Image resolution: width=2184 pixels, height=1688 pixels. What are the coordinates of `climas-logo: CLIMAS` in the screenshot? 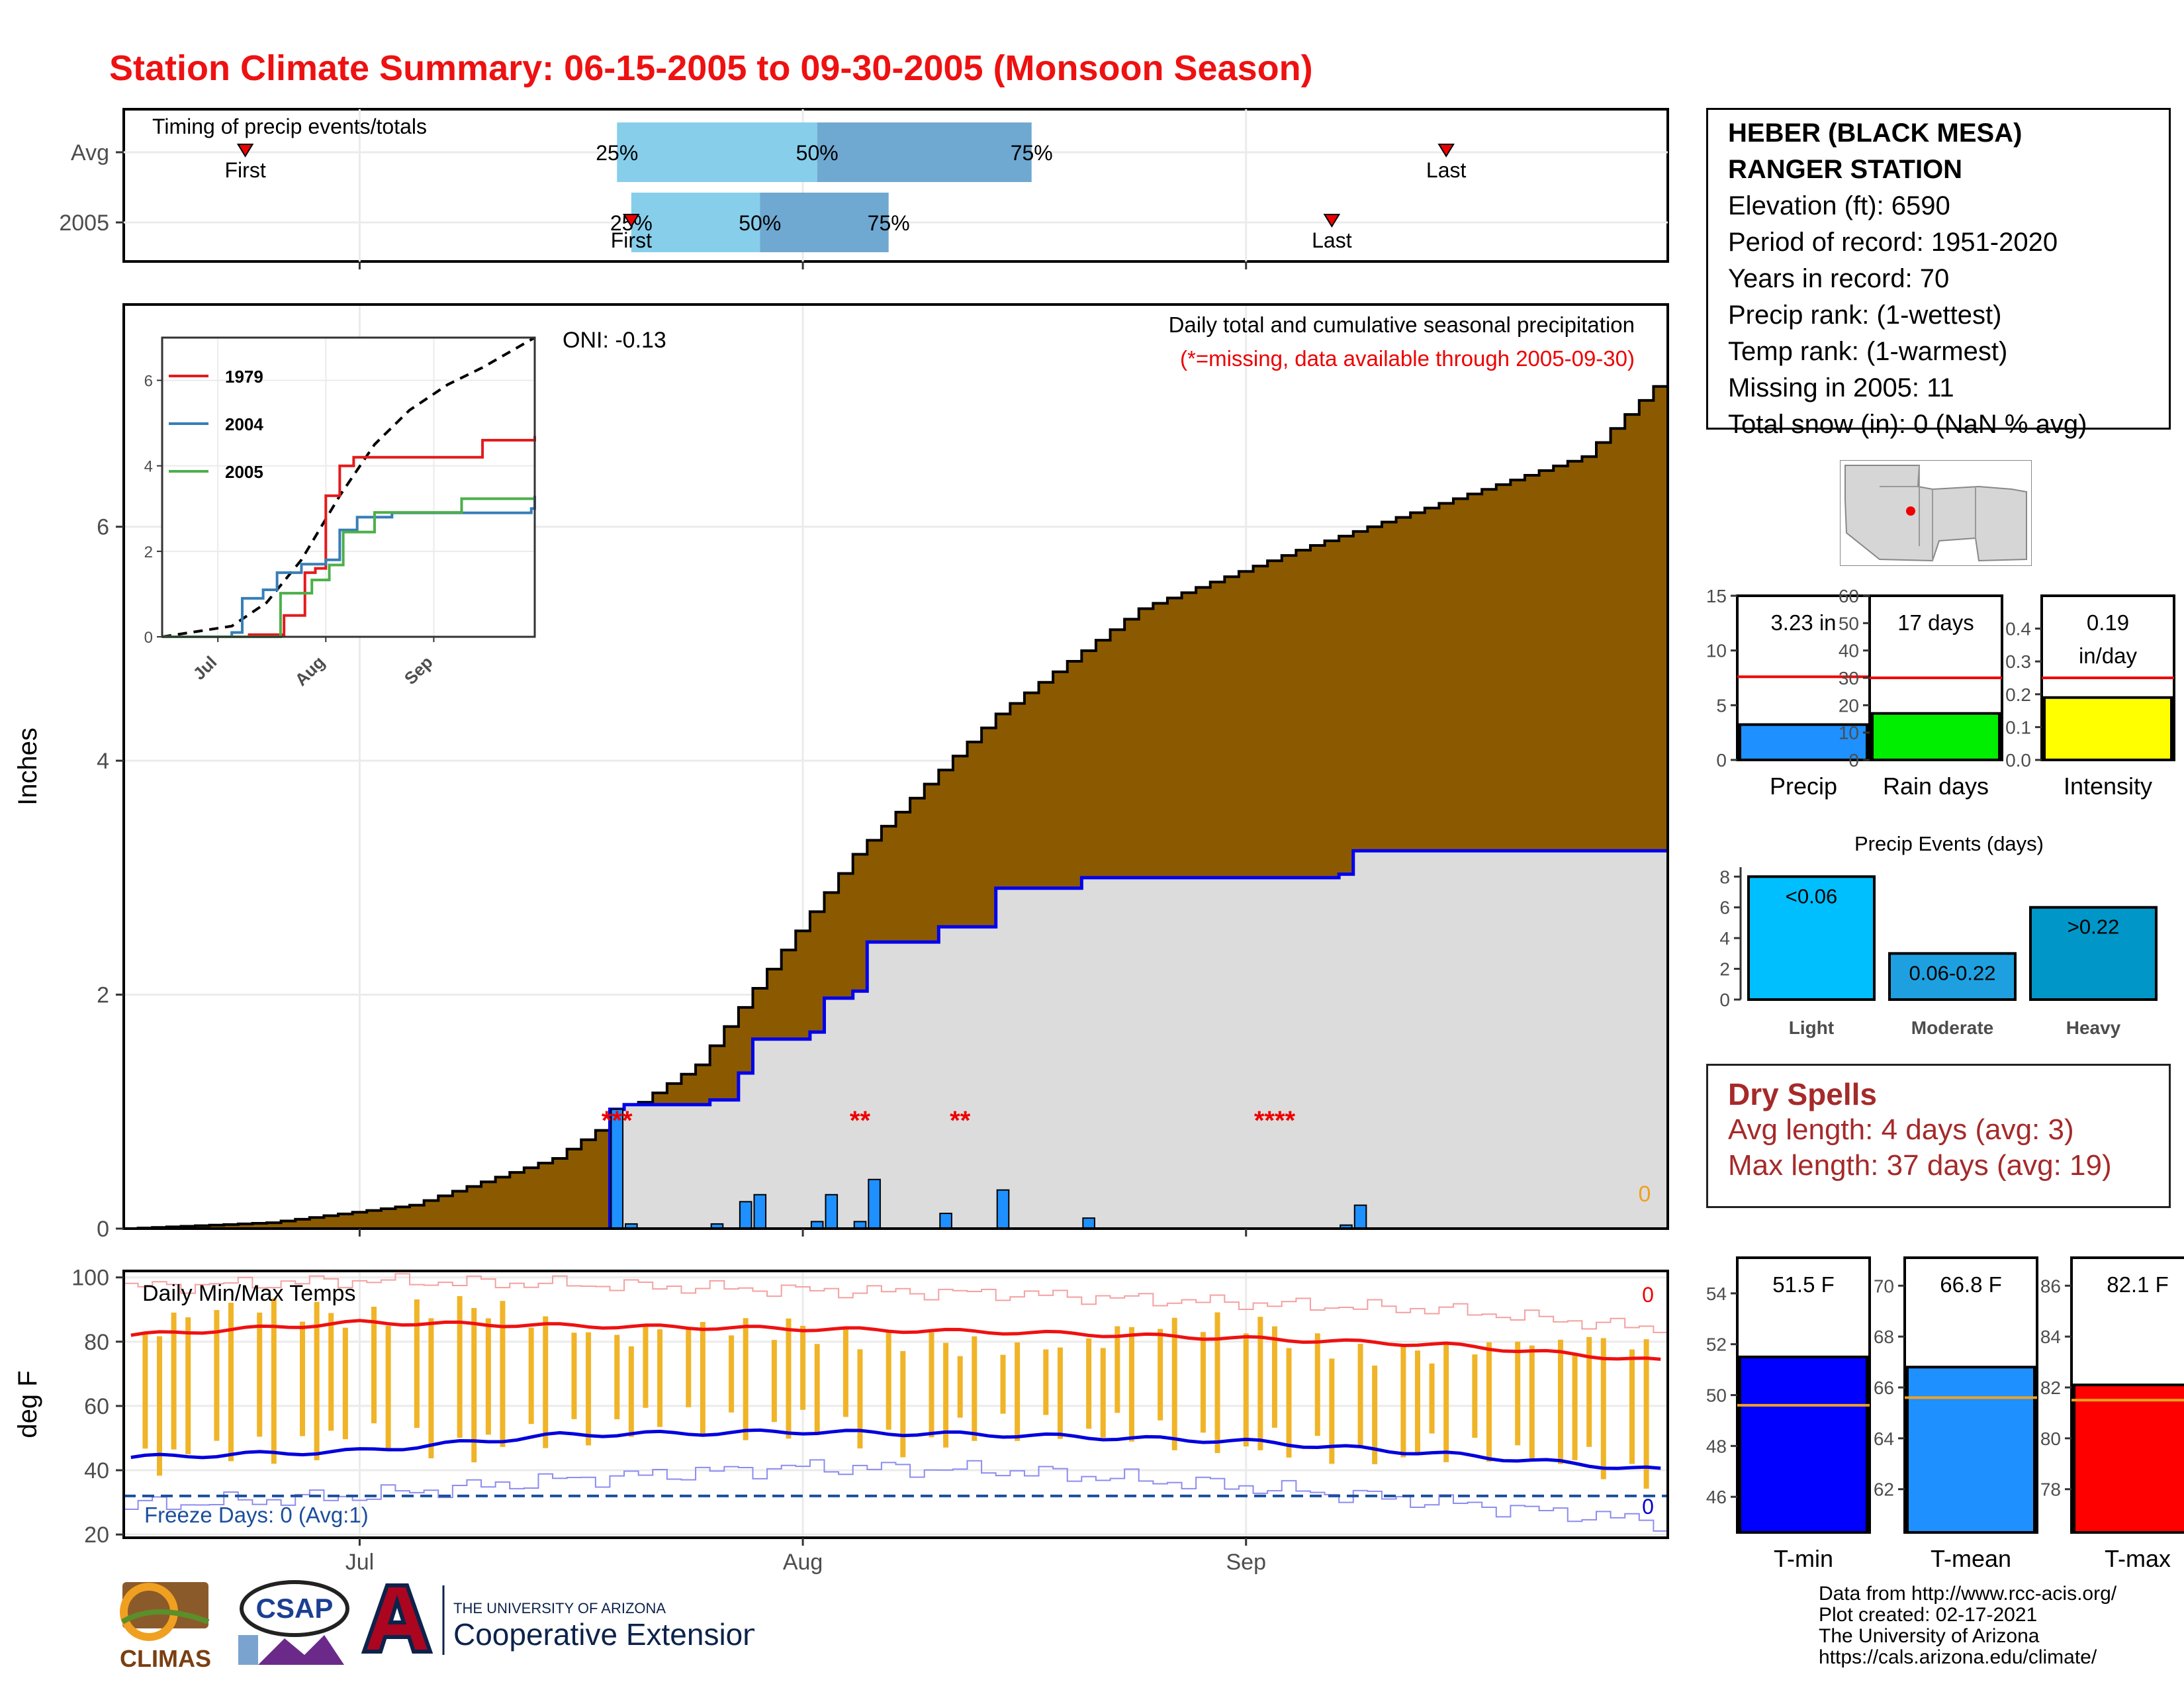 It's located at (165, 1627).